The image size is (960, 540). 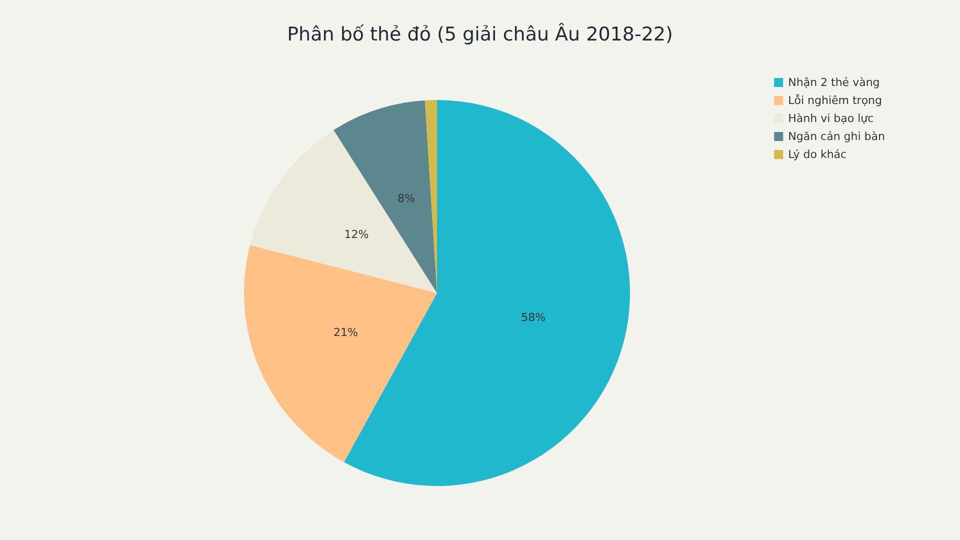 I want to click on data-label: 58%, so click(x=533, y=317).